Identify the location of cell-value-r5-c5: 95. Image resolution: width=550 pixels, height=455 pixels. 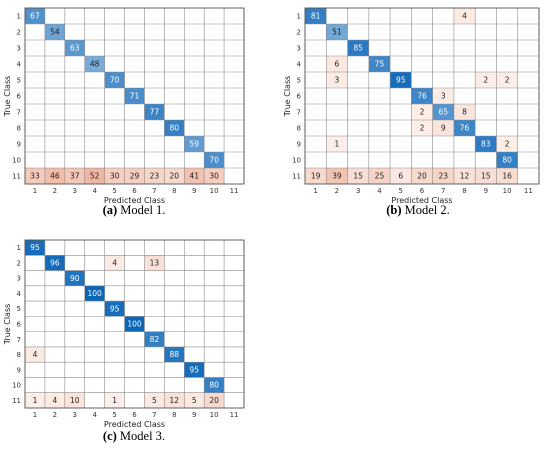
(115, 308).